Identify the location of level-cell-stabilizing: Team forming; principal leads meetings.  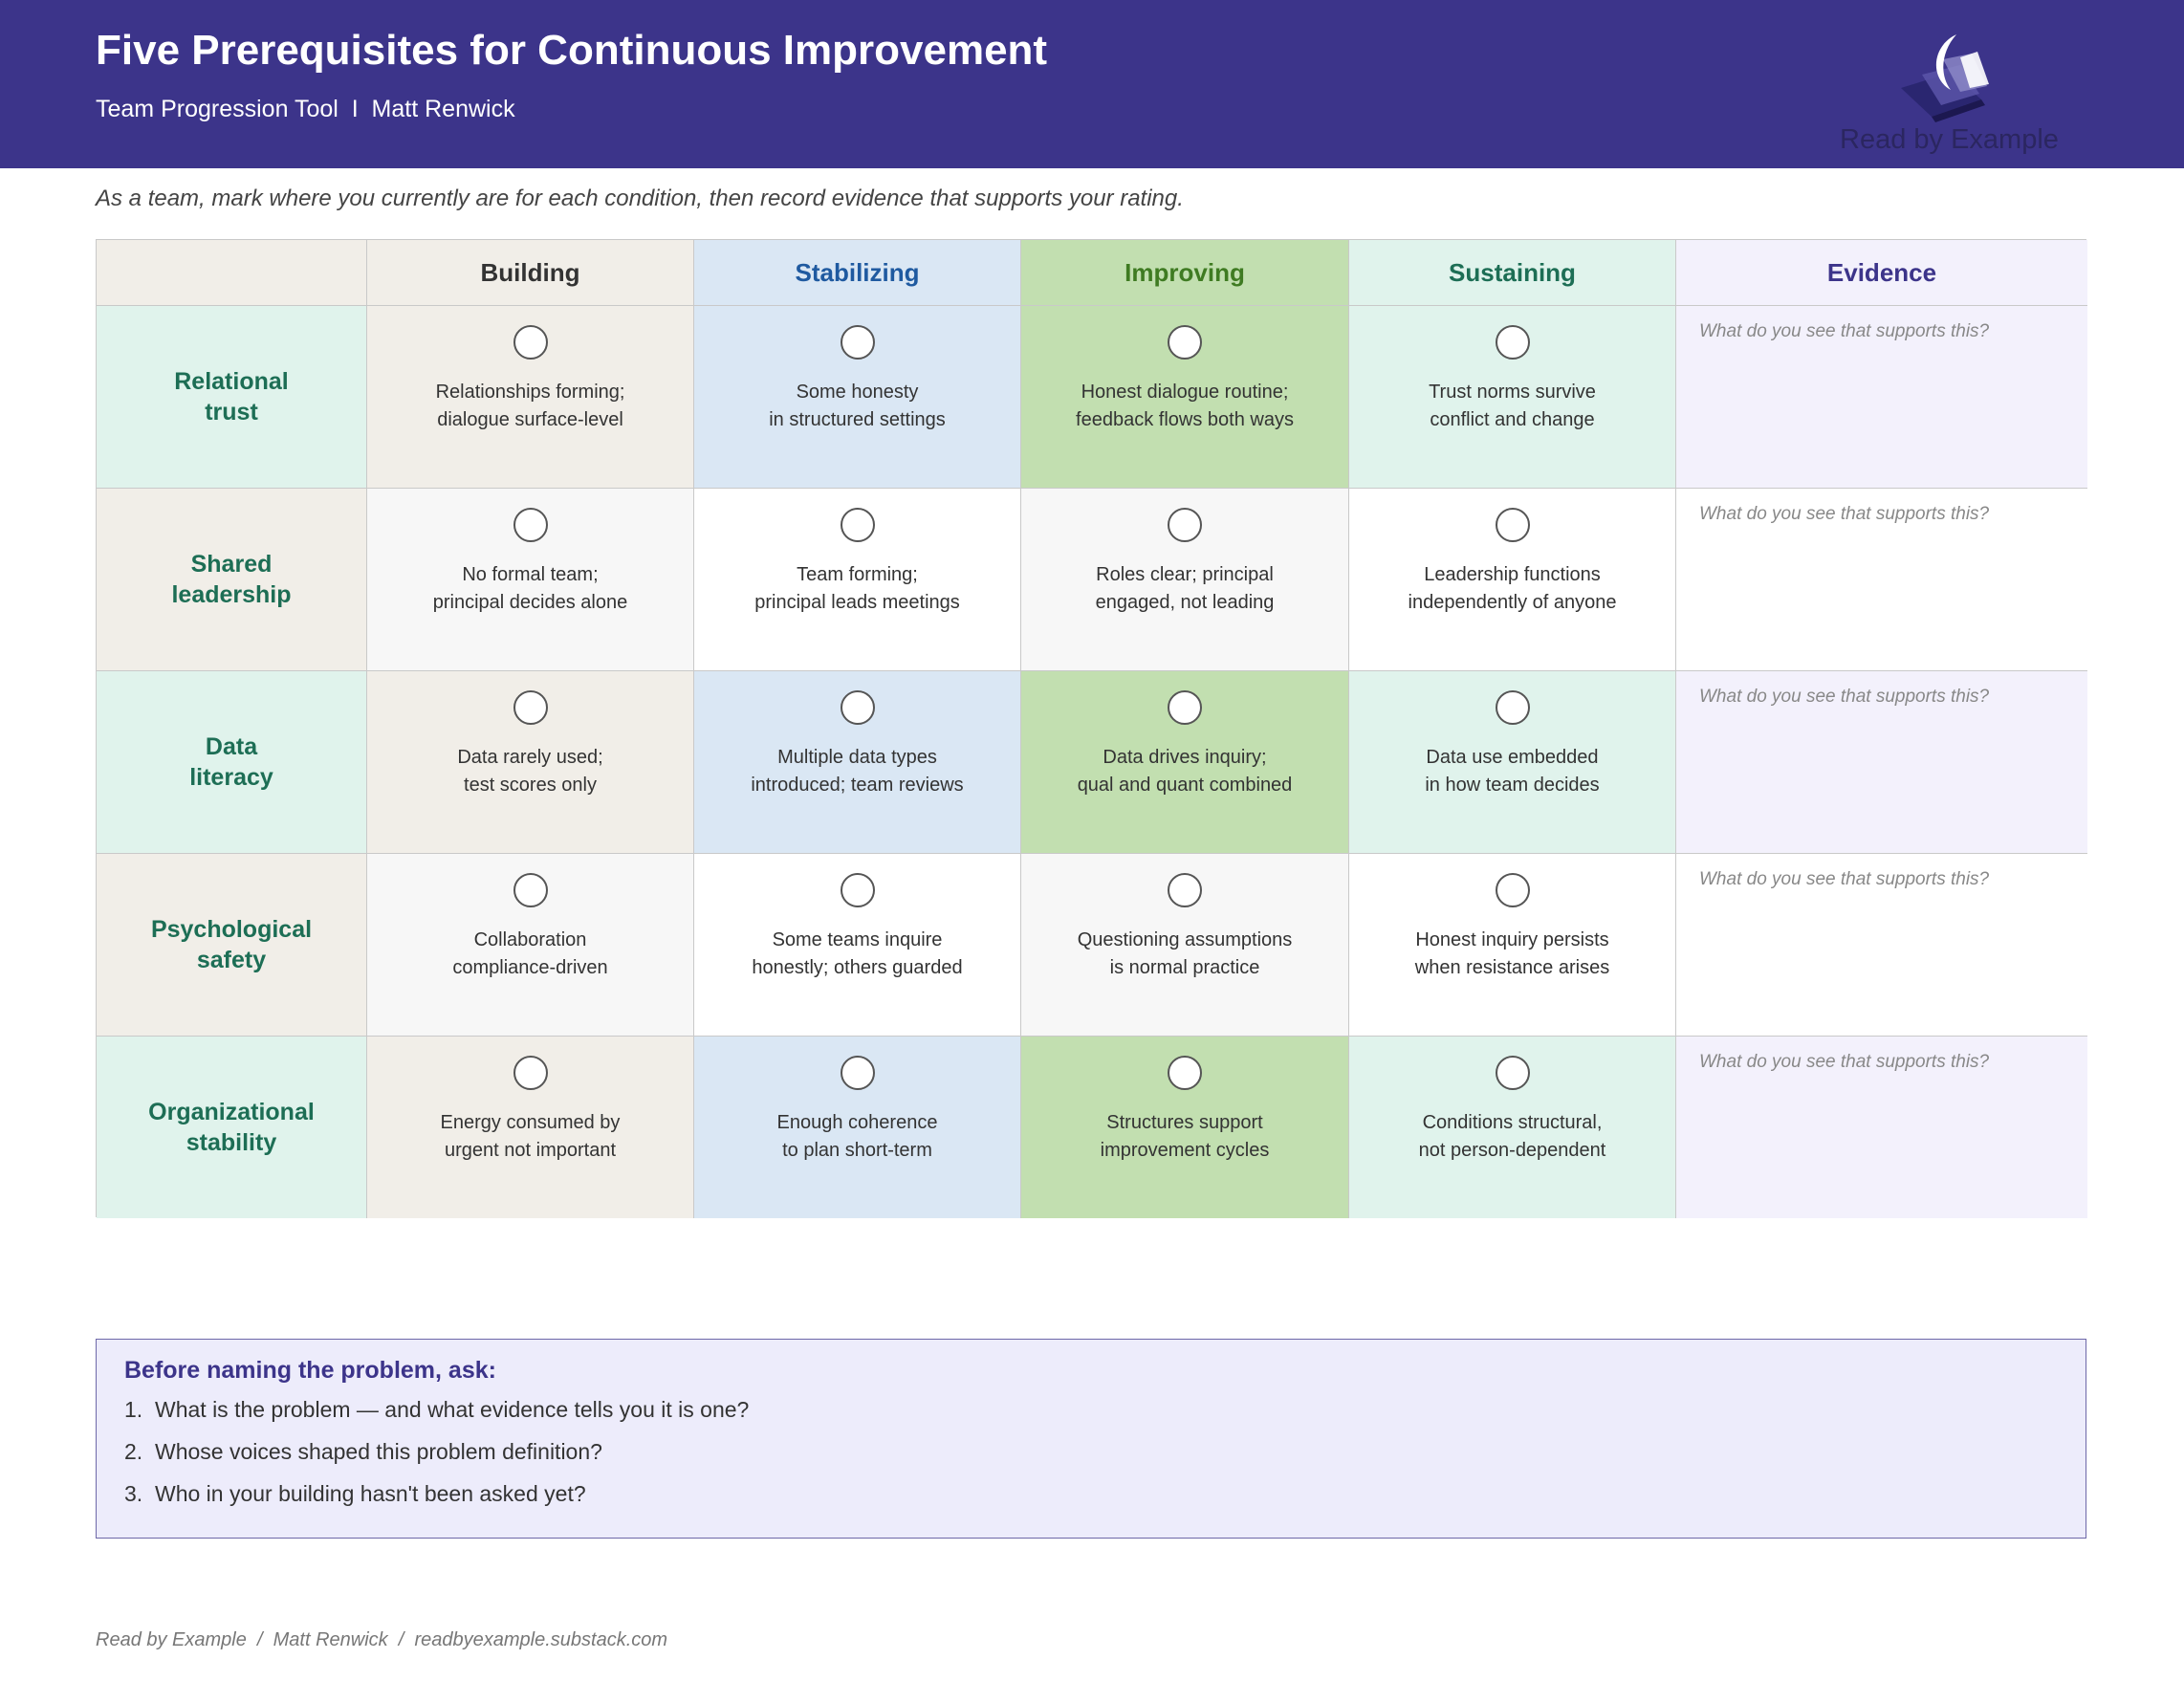
(857, 580).